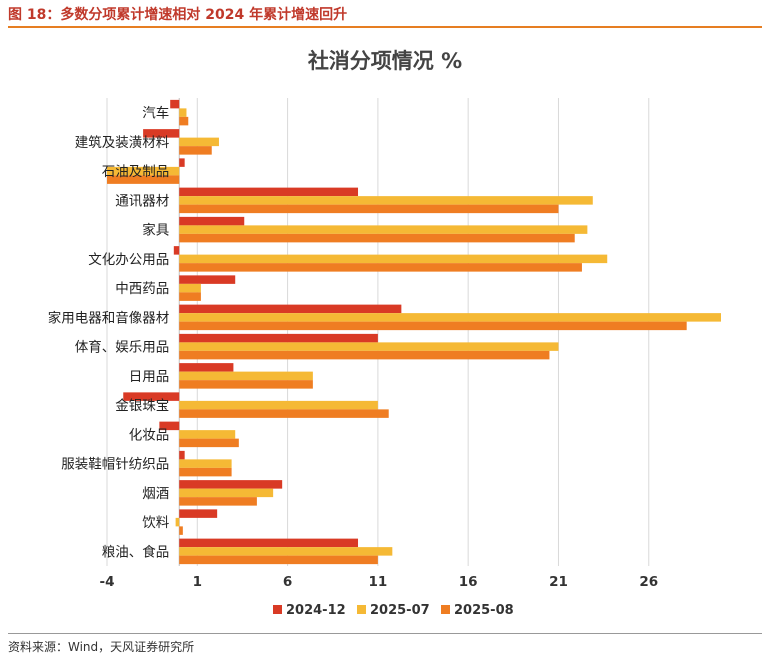  Describe the element at coordinates (142, 201) in the screenshot. I see `category-label-3: 通讯器材` at that location.